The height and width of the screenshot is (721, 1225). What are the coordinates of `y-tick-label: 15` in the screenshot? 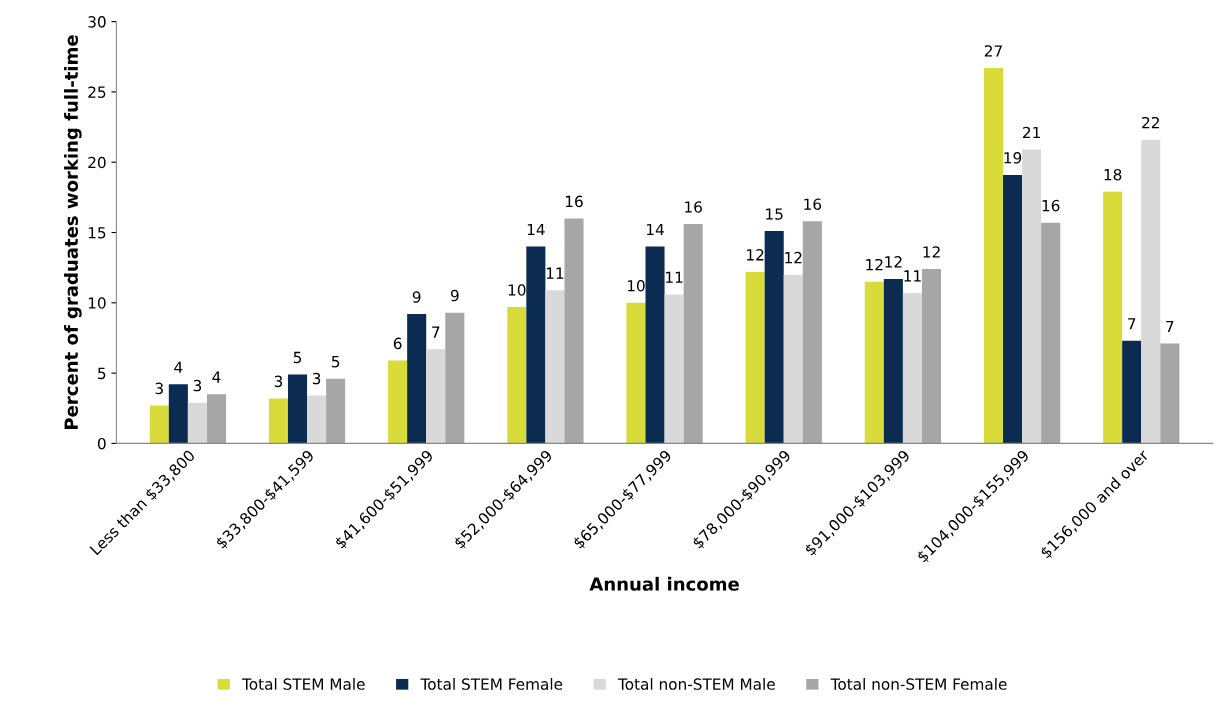 It's located at (97, 233).